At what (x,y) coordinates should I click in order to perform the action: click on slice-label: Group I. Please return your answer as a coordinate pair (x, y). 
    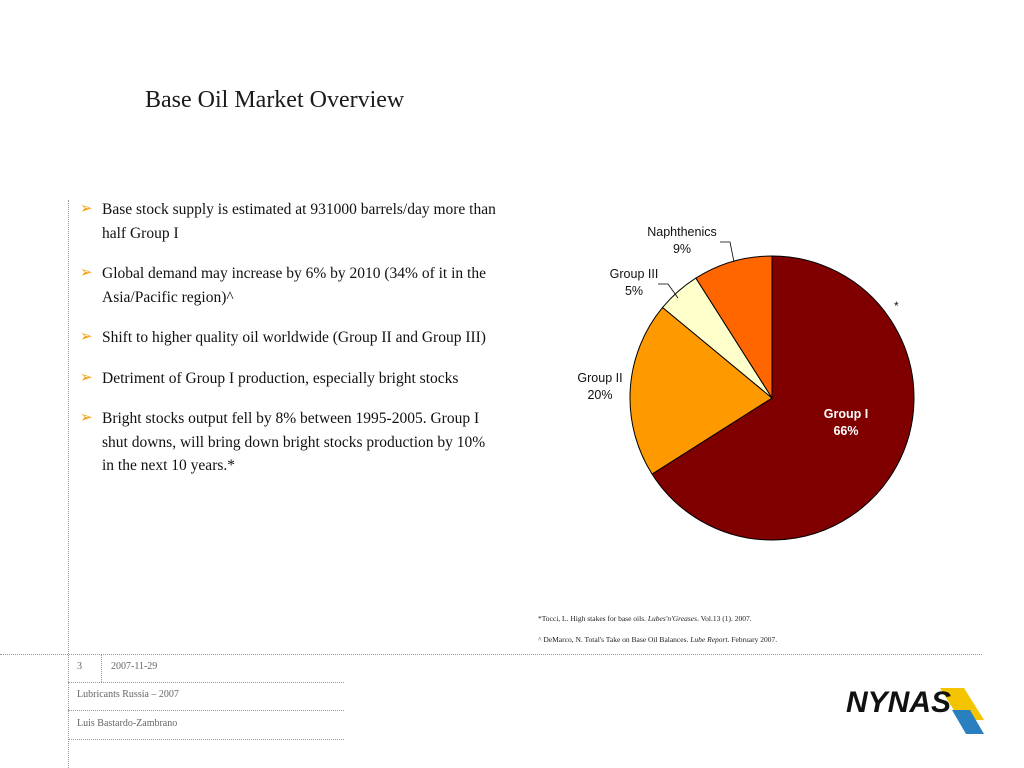
    Looking at the image, I should click on (846, 414).